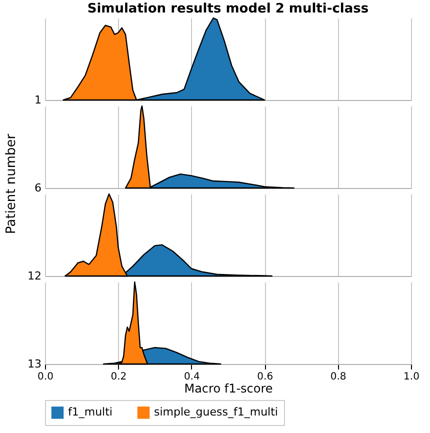 The image size is (430, 433). I want to click on x-axis-title: Macro f1-score, so click(228, 389).